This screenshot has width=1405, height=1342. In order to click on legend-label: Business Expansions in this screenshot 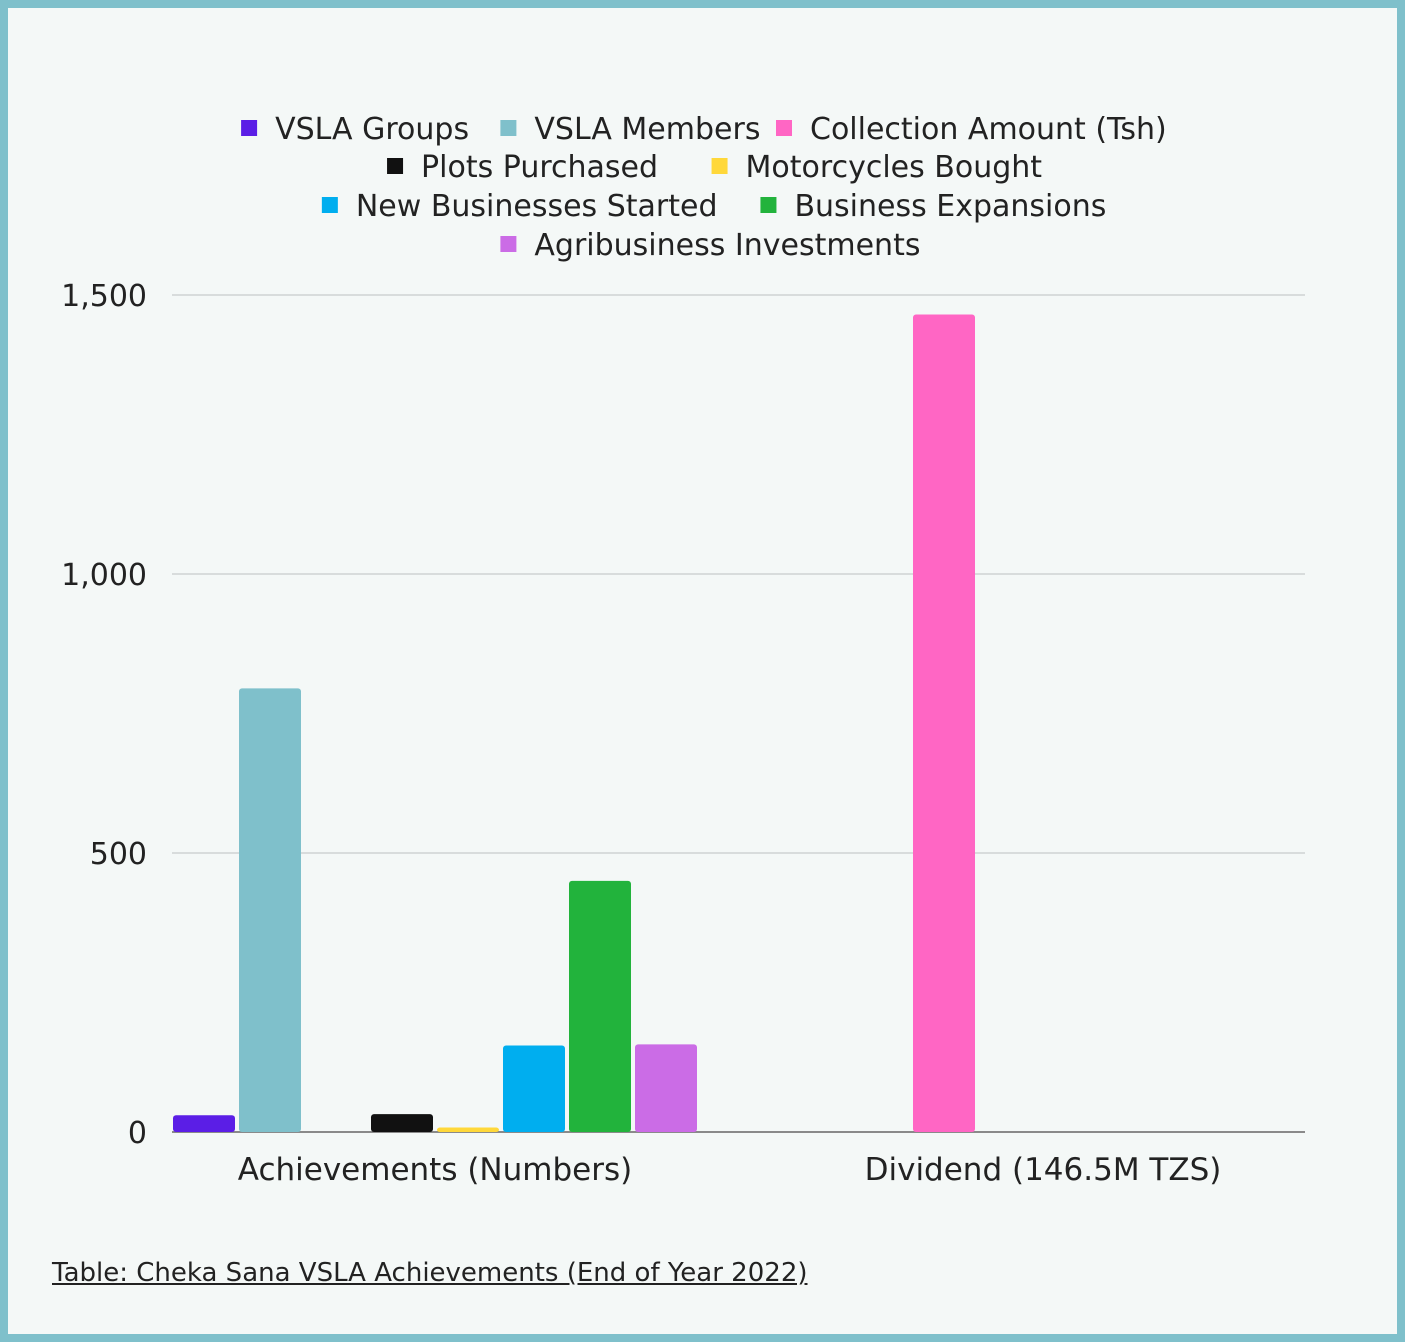, I will do `click(950, 206)`.